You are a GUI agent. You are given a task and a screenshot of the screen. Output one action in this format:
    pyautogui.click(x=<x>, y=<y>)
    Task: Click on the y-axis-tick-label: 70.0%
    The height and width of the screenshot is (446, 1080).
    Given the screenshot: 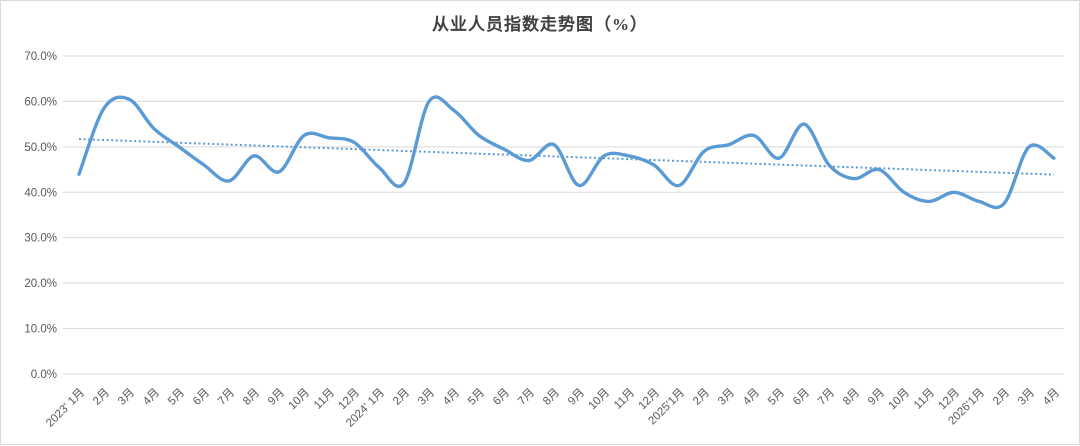 What is the action you would take?
    pyautogui.click(x=40, y=57)
    